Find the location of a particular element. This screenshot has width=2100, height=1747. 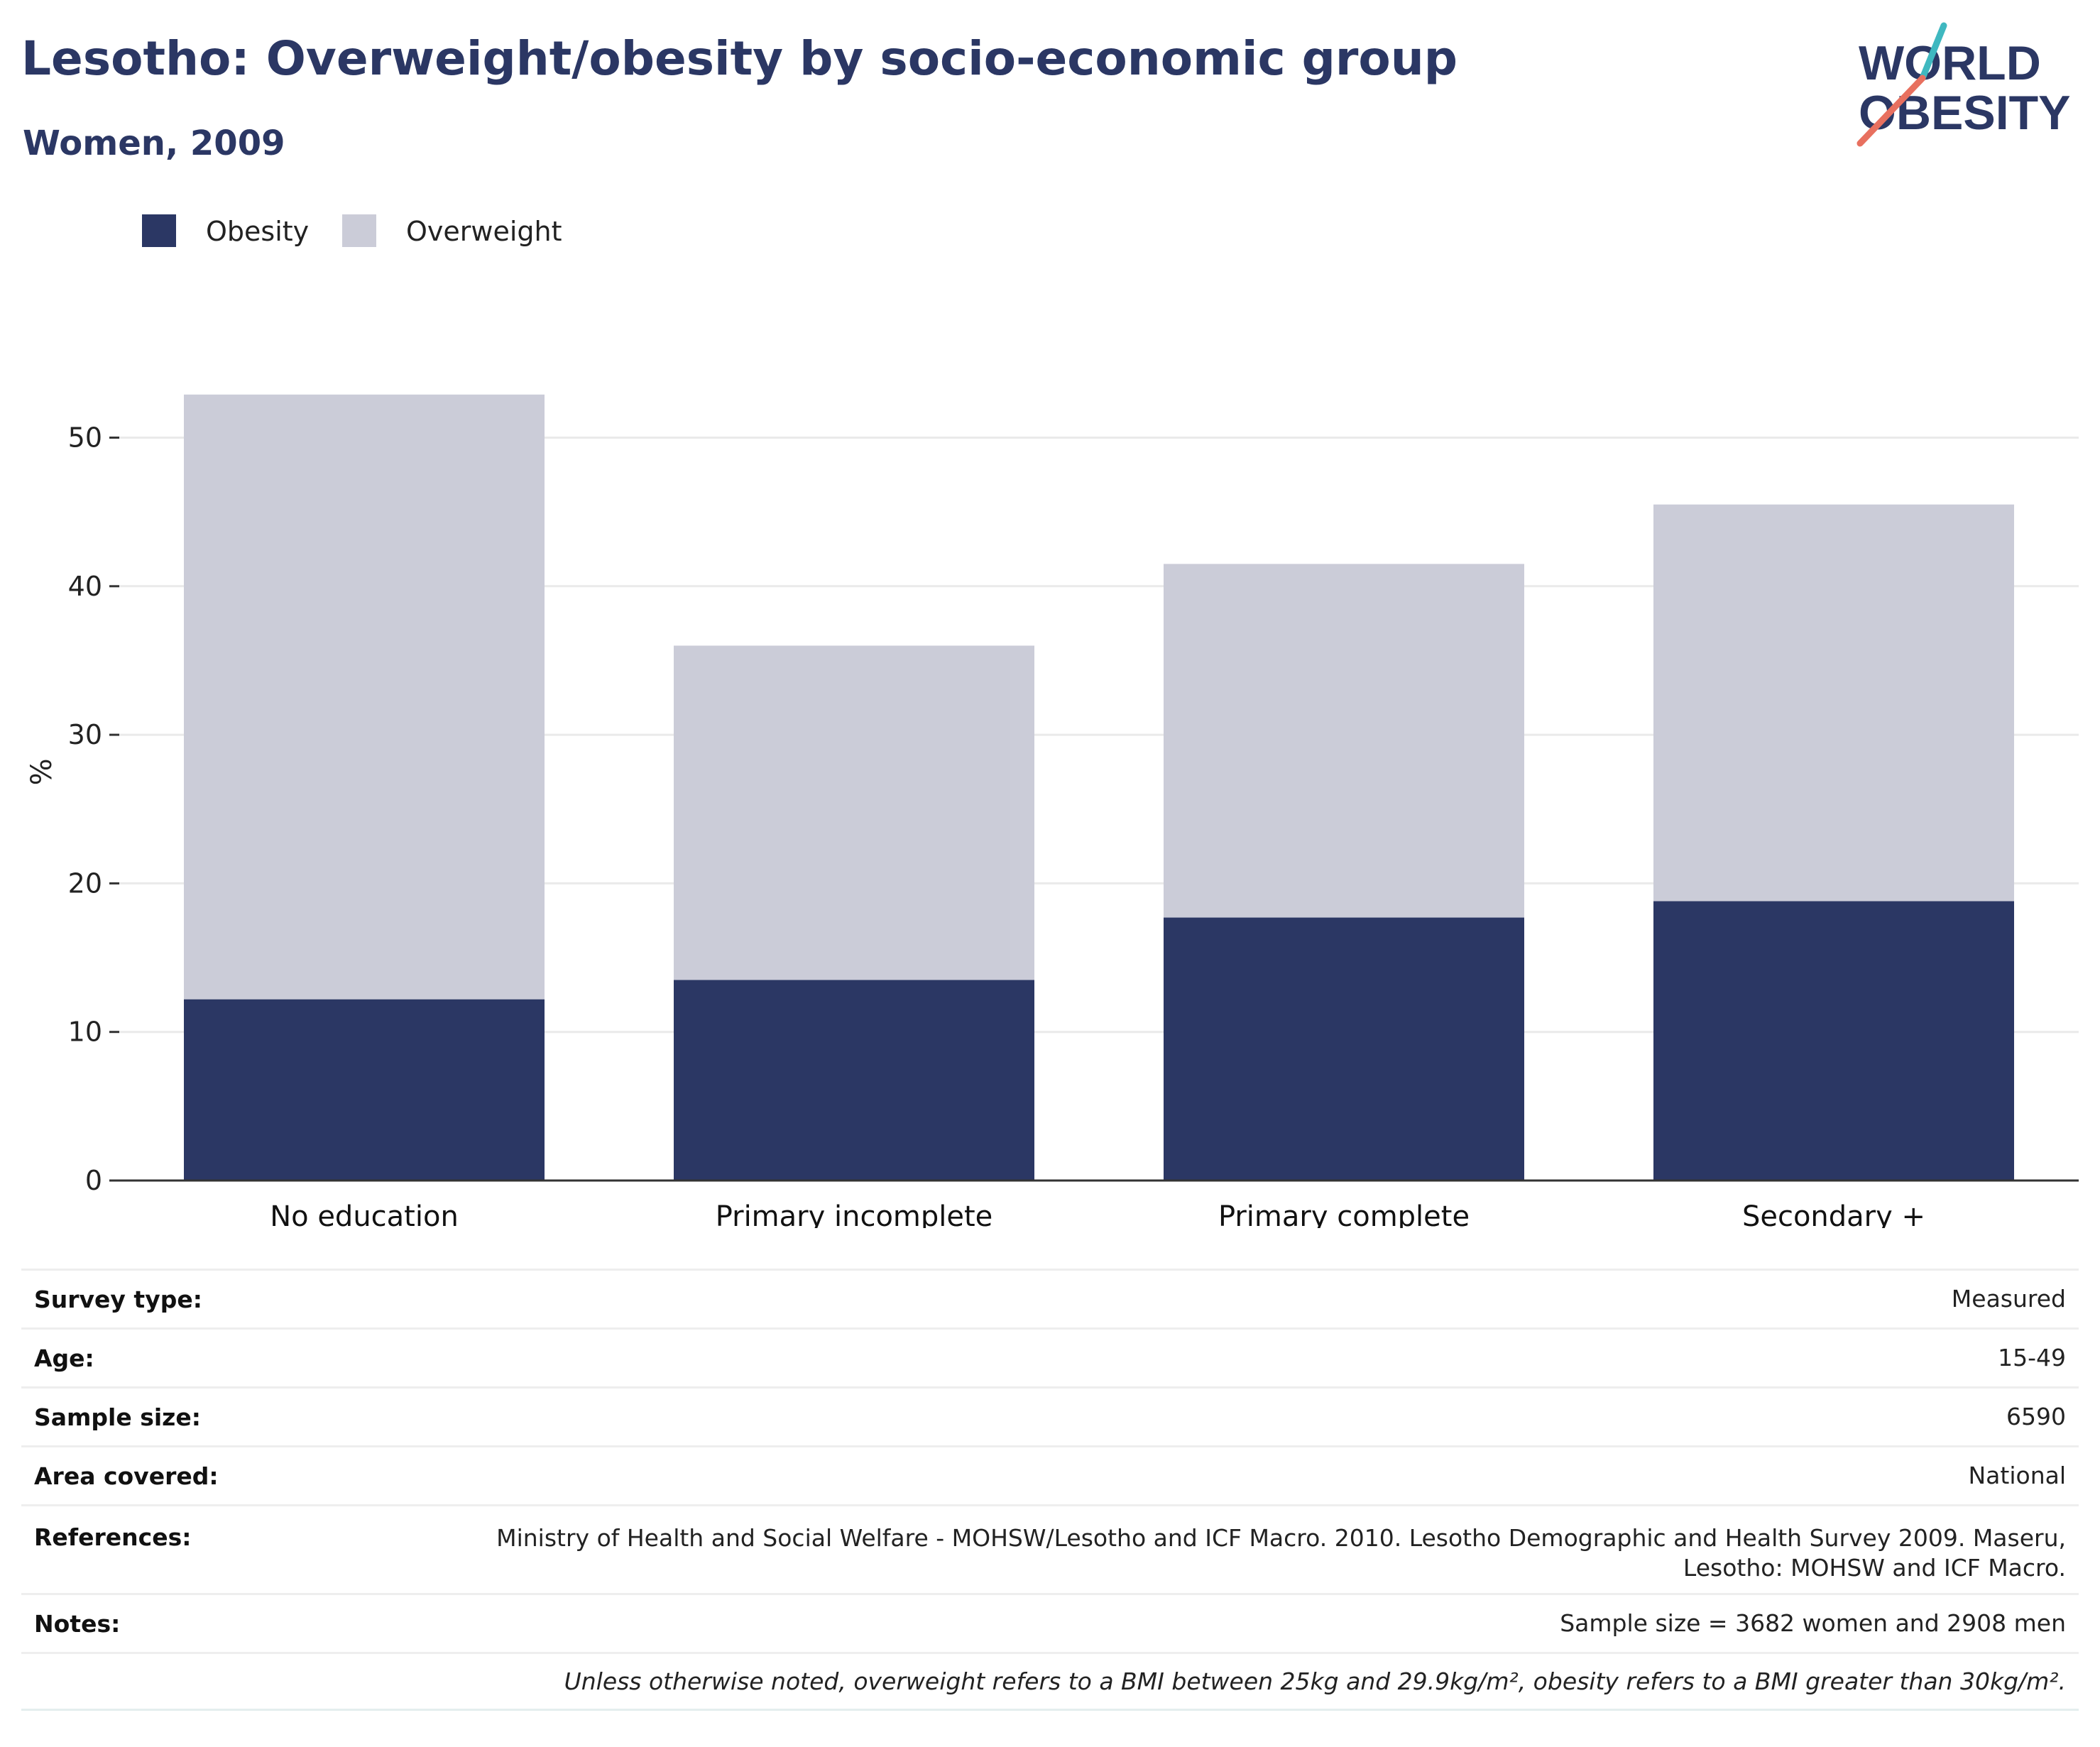

y-tick-label: 40 is located at coordinates (85, 586).